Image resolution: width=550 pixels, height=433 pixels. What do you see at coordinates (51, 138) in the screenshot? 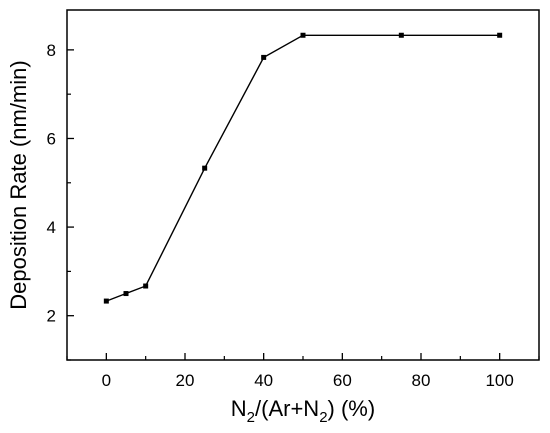
I see `y-tick-label: 6` at bounding box center [51, 138].